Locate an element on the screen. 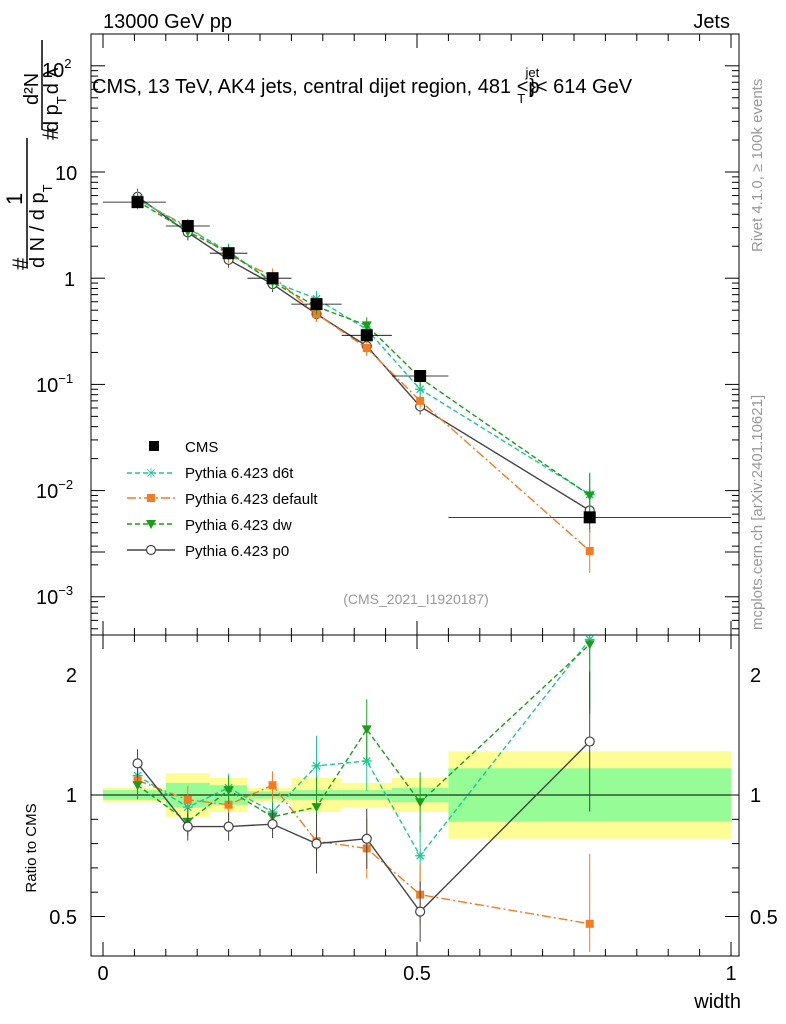 This screenshot has height=1024, width=786. y-denominator: d N / d pT is located at coordinates (41, 226).